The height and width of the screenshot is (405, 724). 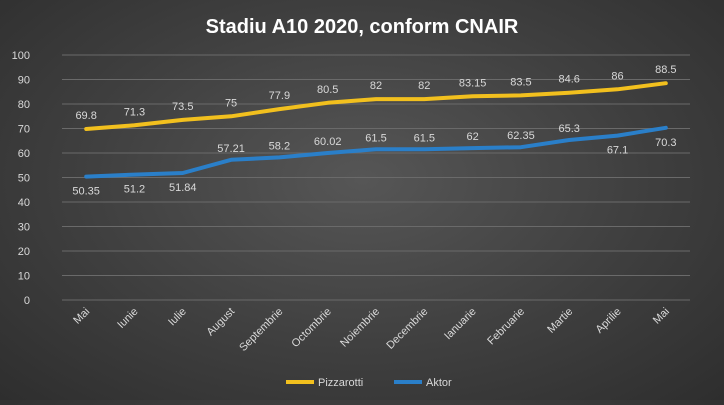 What do you see at coordinates (85, 116) in the screenshot?
I see `data-label: 69.8` at bounding box center [85, 116].